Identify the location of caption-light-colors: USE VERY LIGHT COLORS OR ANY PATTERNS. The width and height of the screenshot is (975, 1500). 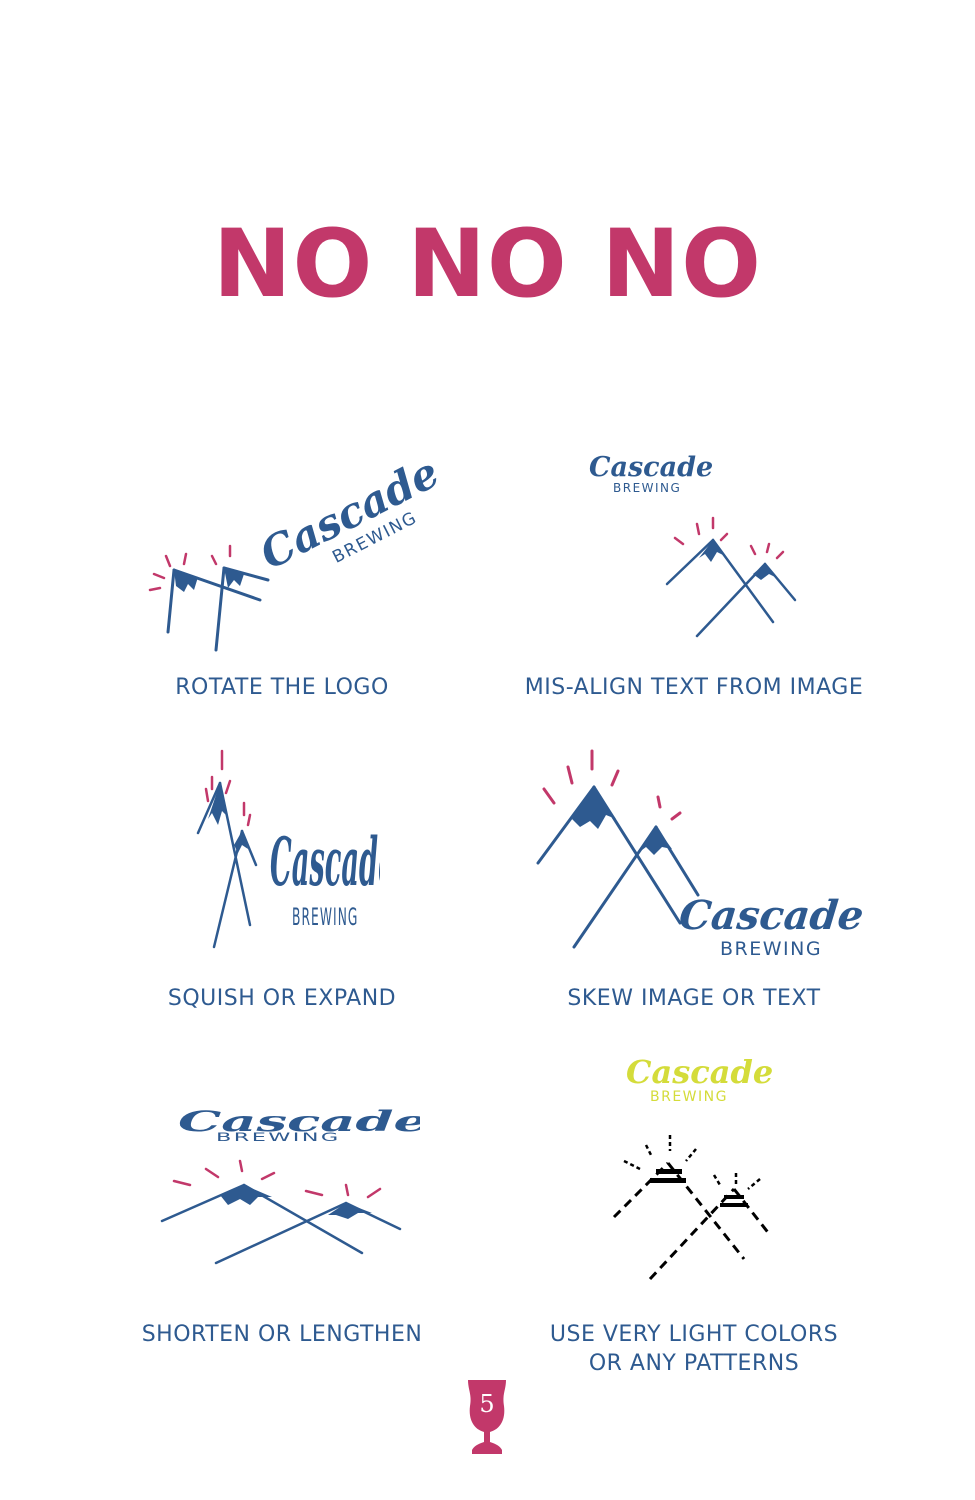
(694, 1349).